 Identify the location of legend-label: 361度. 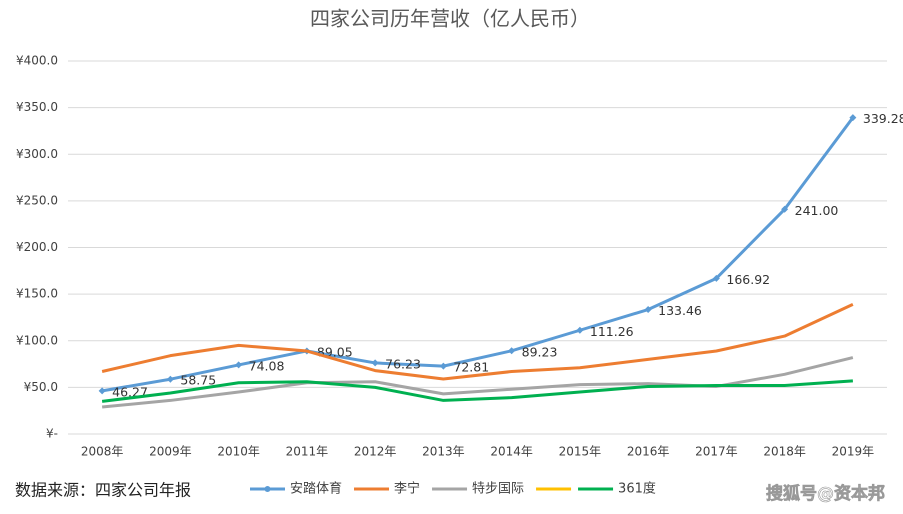
(637, 489).